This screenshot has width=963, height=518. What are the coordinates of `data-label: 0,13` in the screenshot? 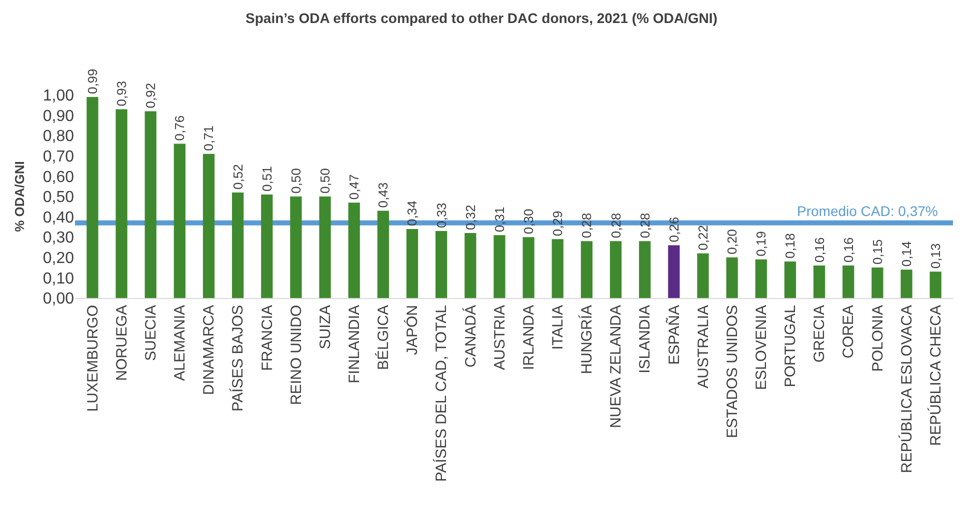 It's located at (936, 256).